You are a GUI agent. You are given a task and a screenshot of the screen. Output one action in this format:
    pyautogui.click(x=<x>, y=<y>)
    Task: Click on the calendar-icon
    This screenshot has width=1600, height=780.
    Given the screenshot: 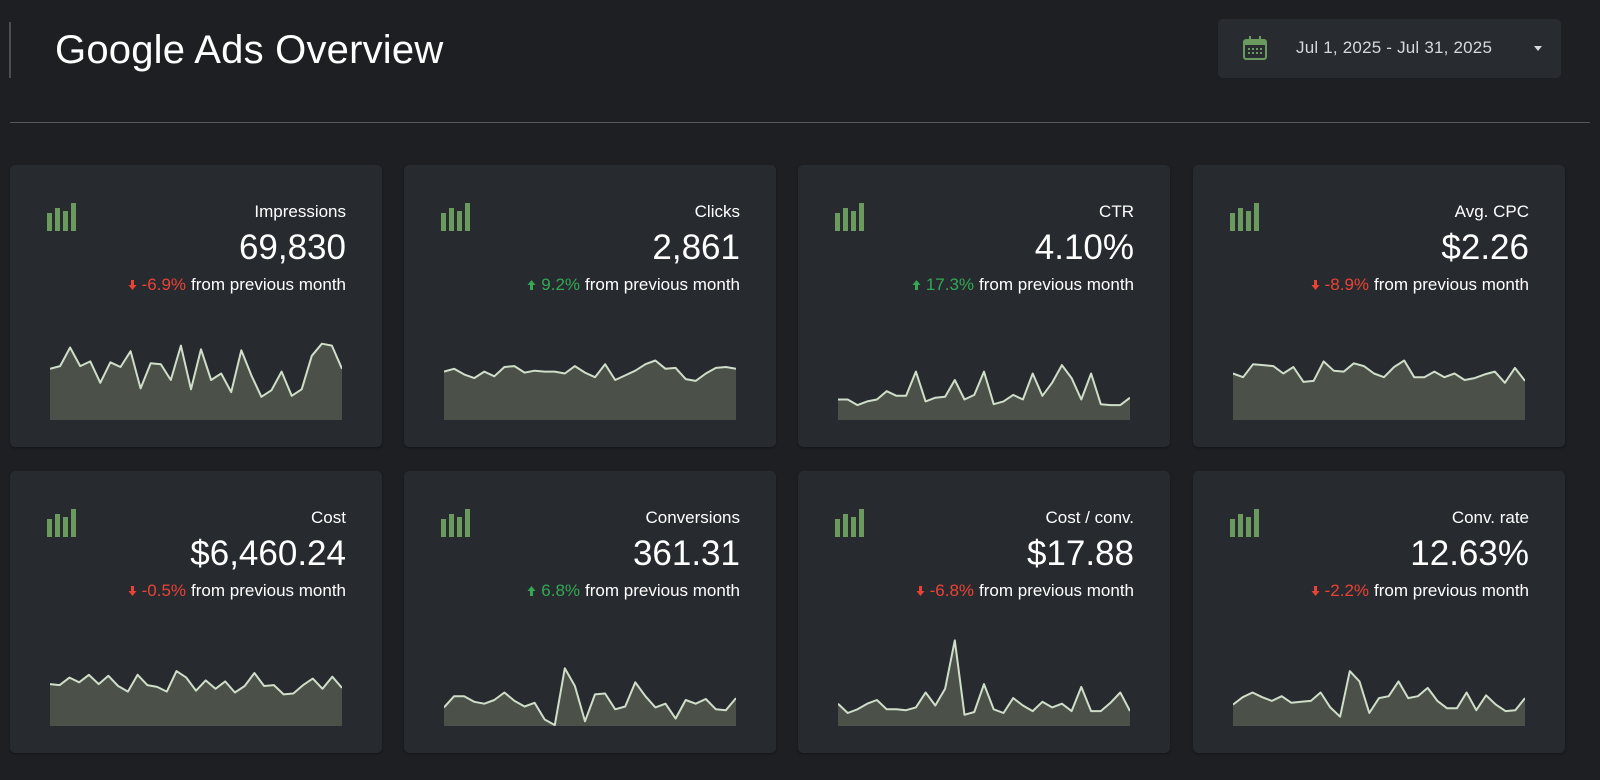 What is the action you would take?
    pyautogui.click(x=1255, y=48)
    